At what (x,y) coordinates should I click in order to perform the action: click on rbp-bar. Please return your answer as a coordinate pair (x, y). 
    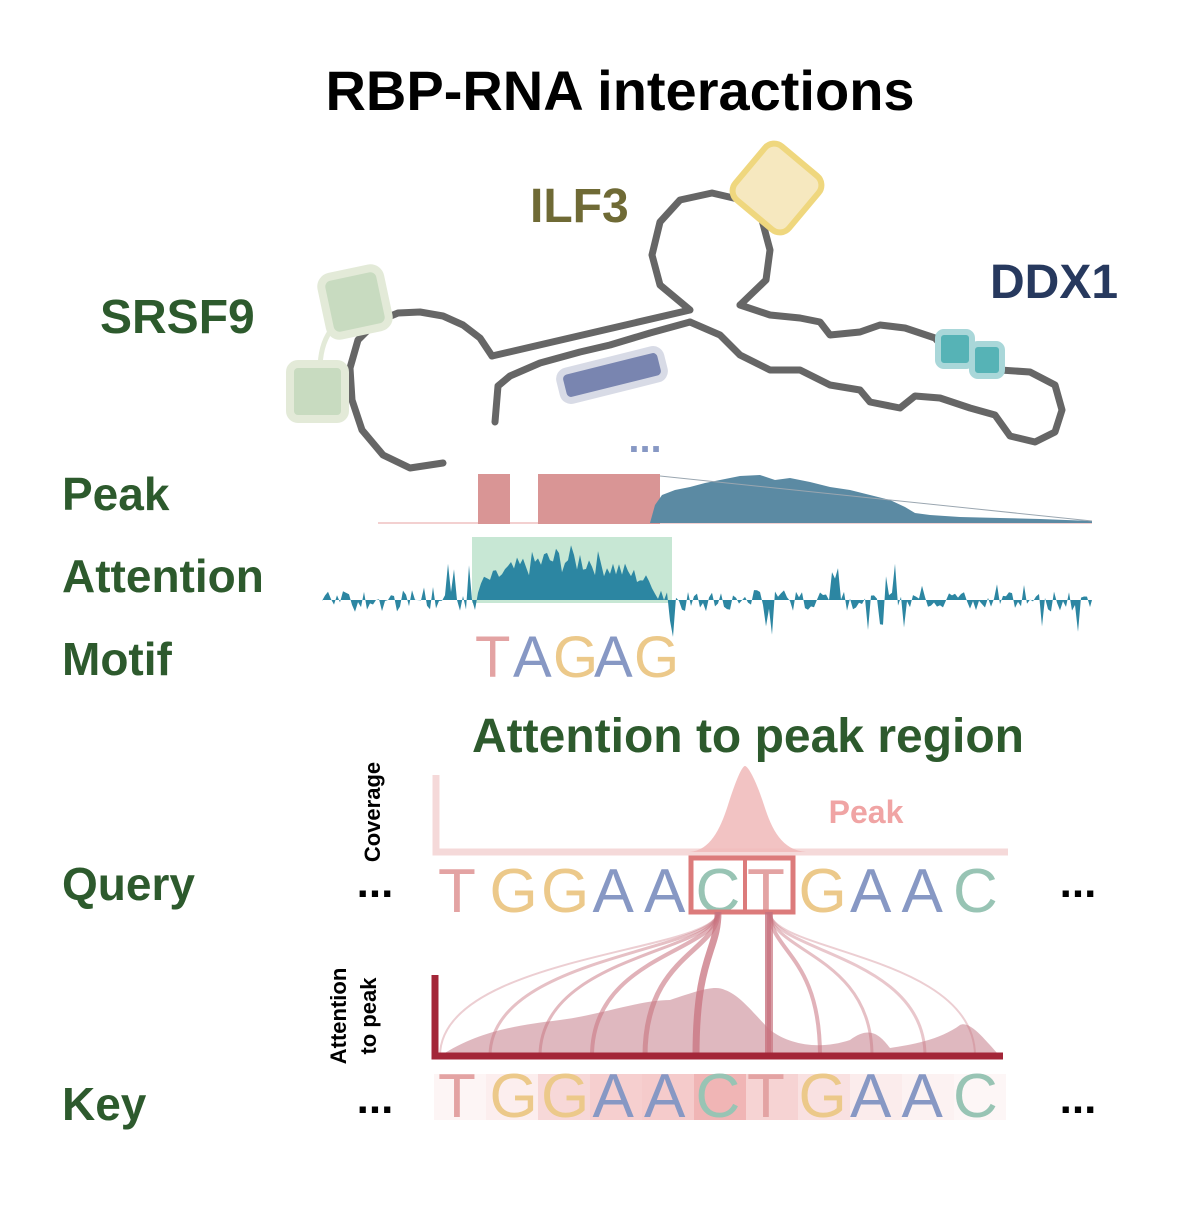
    Looking at the image, I should click on (612, 375).